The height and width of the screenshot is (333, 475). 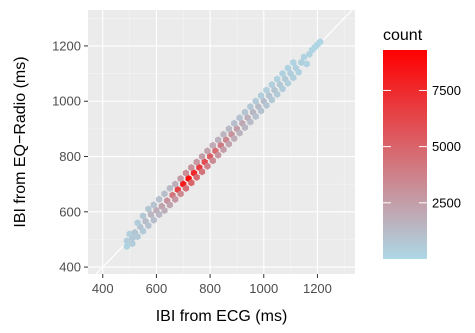 What do you see at coordinates (446, 146) in the screenshot?
I see `legend-tick-label: 5000` at bounding box center [446, 146].